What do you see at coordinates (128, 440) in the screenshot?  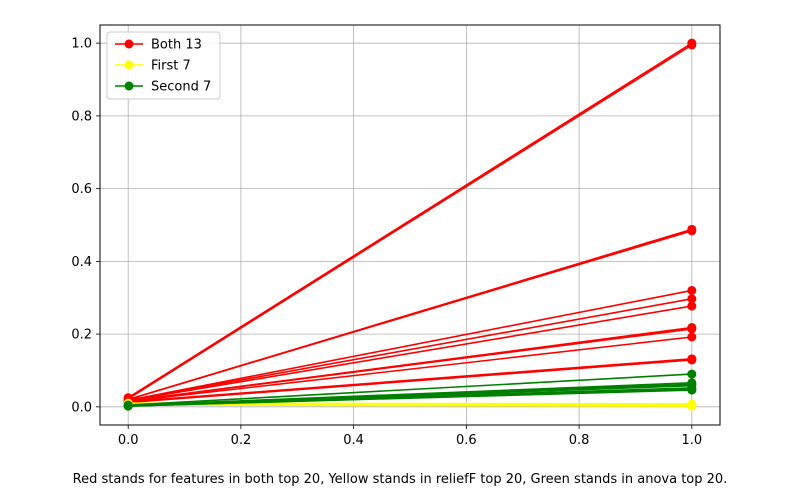 I see `x-tick-label: 0.0` at bounding box center [128, 440].